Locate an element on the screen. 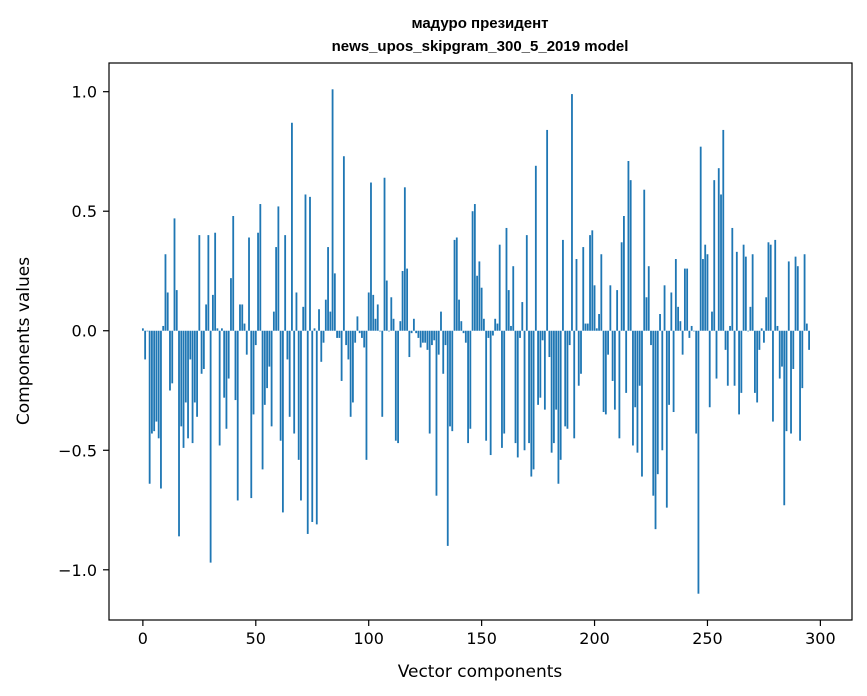 The image size is (867, 696). x-axis-ticks: 0 50 100 150 200 250 300 is located at coordinates (487, 634).